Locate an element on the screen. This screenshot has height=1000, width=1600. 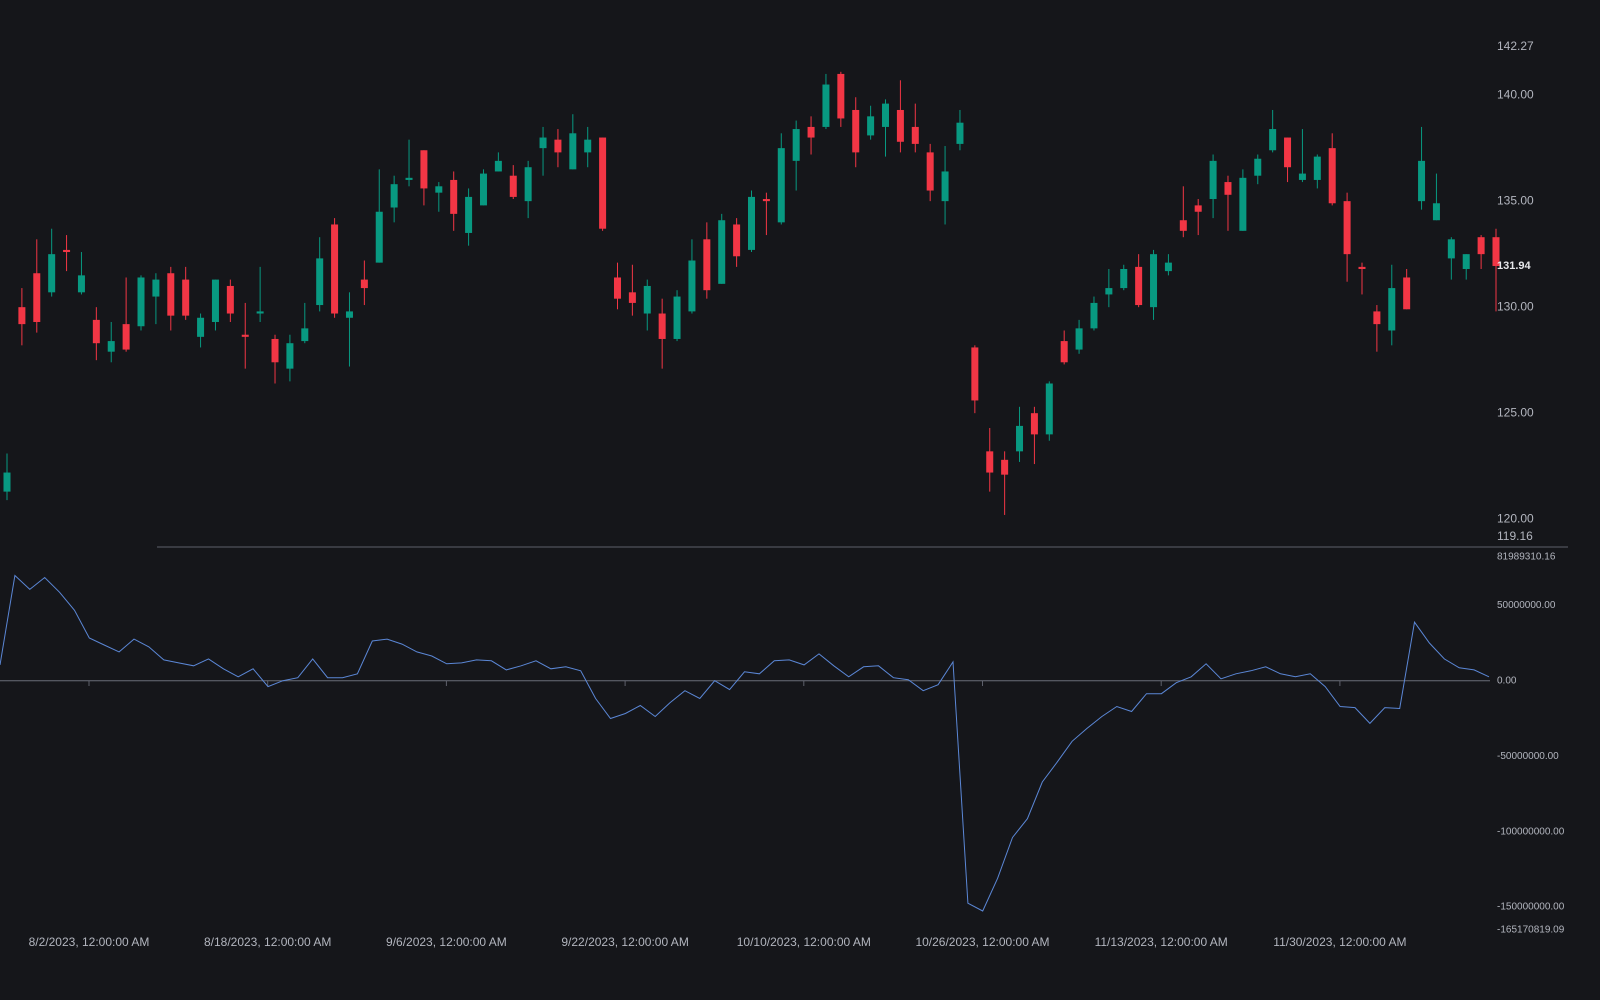
y-tick-label: 119.16 is located at coordinates (1515, 536).